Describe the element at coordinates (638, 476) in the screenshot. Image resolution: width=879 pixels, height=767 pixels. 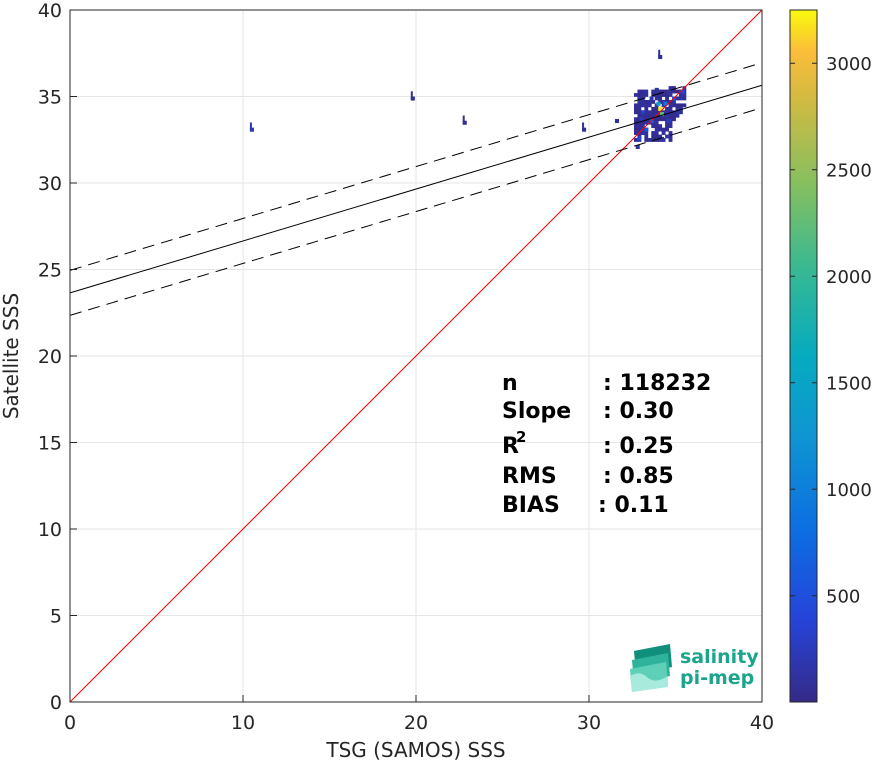
I see `stat-value: : 0.85` at that location.